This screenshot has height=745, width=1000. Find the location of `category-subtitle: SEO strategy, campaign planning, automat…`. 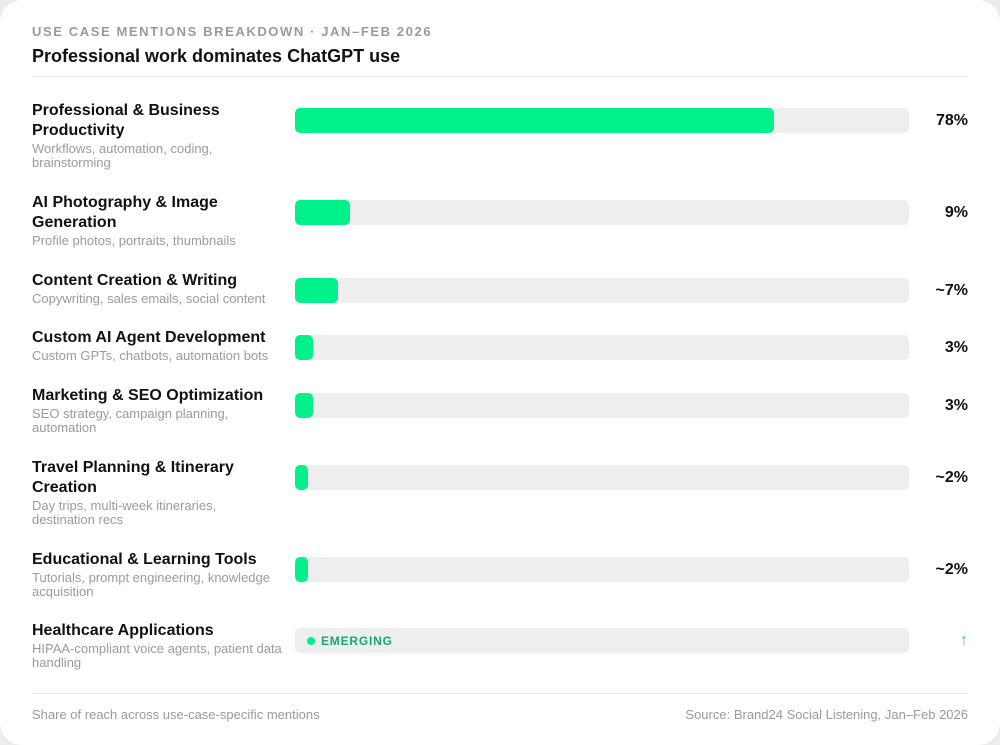

category-subtitle: SEO strategy, campaign planning, automat… is located at coordinates (130, 420).